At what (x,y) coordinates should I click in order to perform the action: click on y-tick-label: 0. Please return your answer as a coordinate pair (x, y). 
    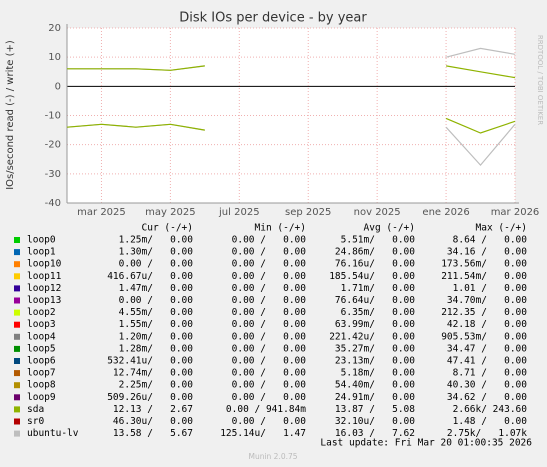
    Looking at the image, I should click on (58, 86).